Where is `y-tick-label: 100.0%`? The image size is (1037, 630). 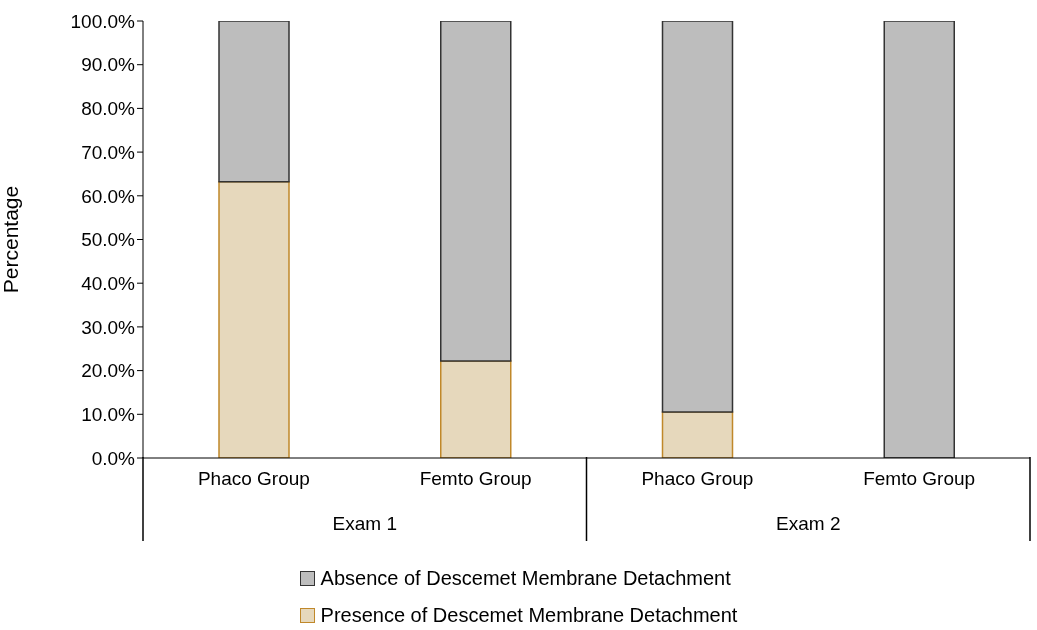 y-tick-label: 100.0% is located at coordinates (103, 21).